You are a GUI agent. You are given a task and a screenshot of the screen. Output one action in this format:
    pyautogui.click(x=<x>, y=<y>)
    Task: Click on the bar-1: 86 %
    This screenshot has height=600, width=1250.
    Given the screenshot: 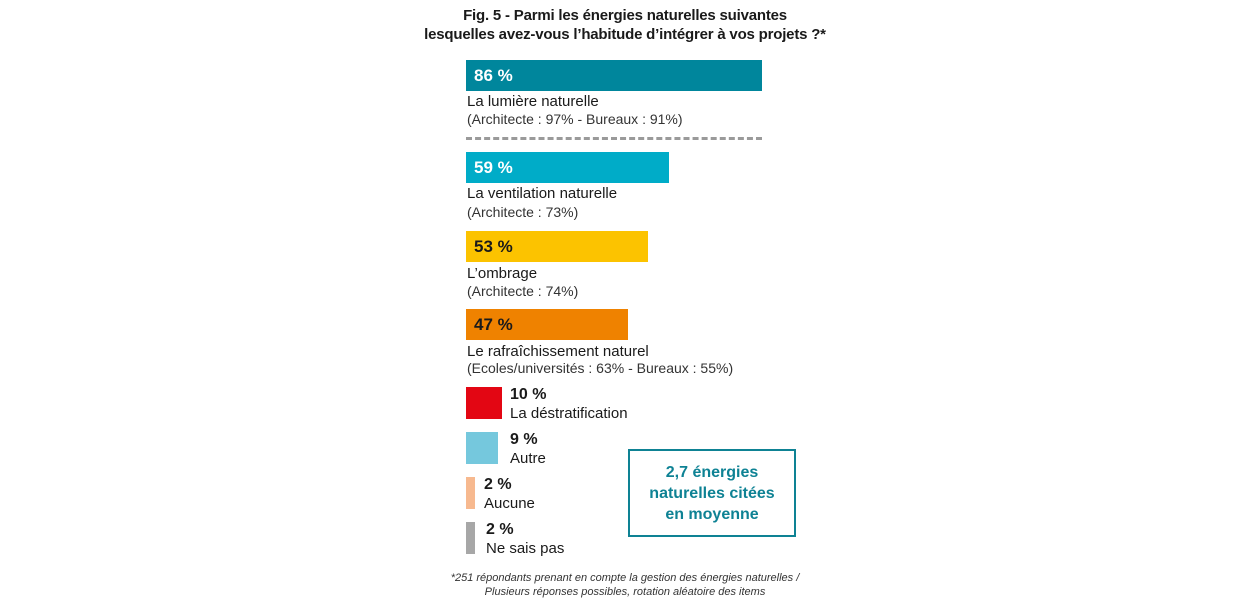 What is the action you would take?
    pyautogui.click(x=614, y=75)
    